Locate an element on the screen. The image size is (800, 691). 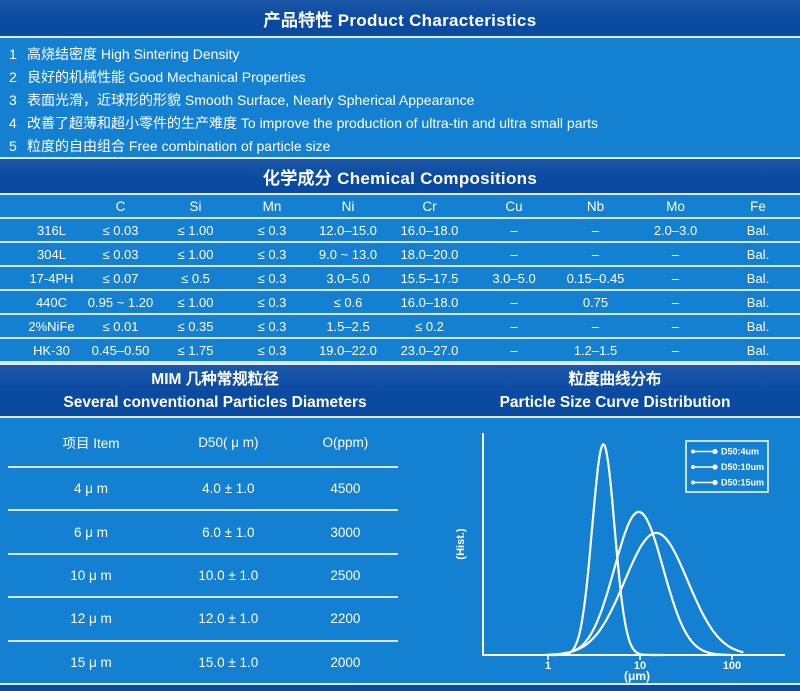
chem-col-header: Fe is located at coordinates (758, 206).